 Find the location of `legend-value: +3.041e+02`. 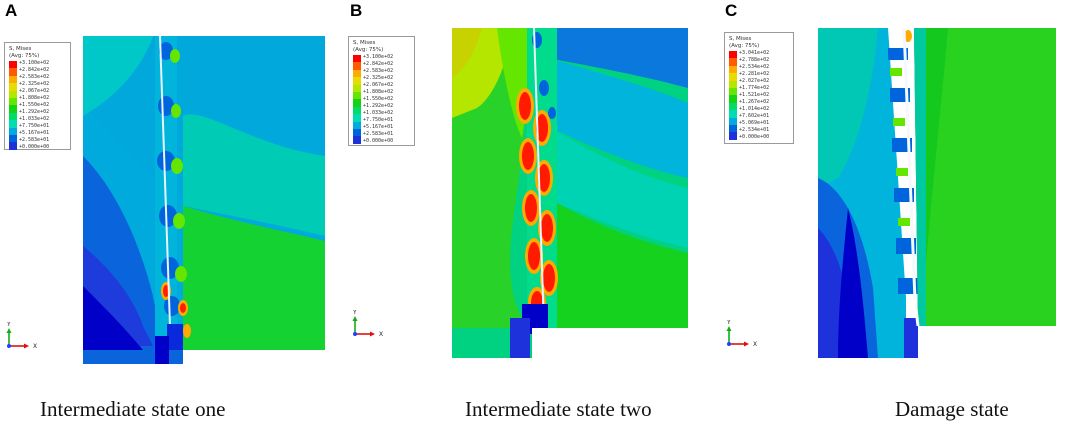

legend-value: +3.041e+02 is located at coordinates (754, 53).